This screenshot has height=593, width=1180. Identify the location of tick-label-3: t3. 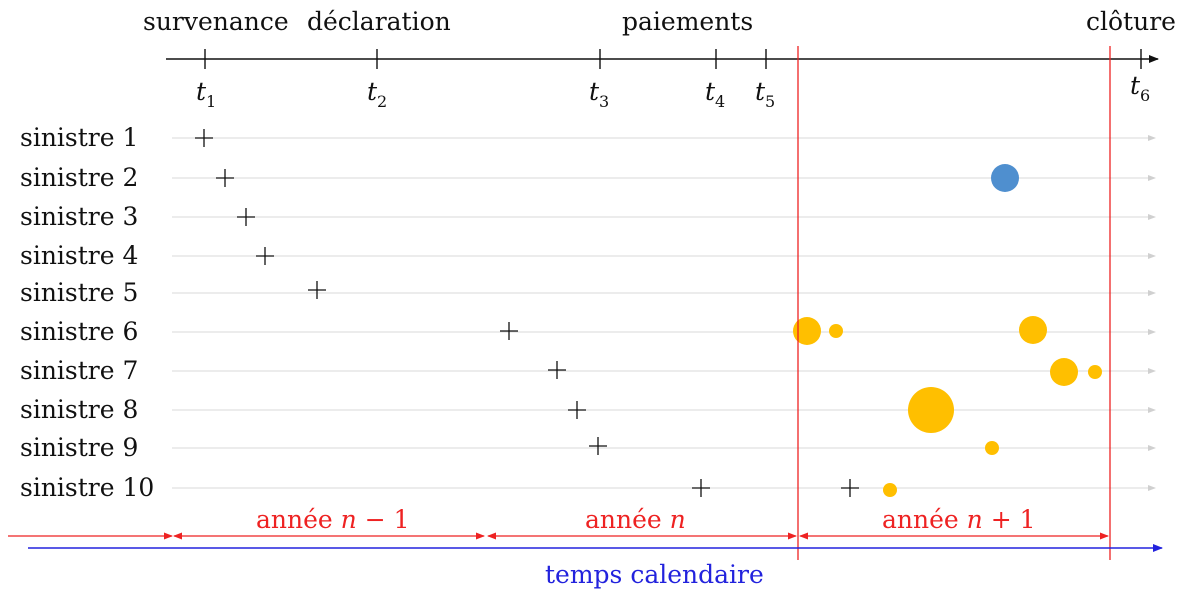
(599, 94).